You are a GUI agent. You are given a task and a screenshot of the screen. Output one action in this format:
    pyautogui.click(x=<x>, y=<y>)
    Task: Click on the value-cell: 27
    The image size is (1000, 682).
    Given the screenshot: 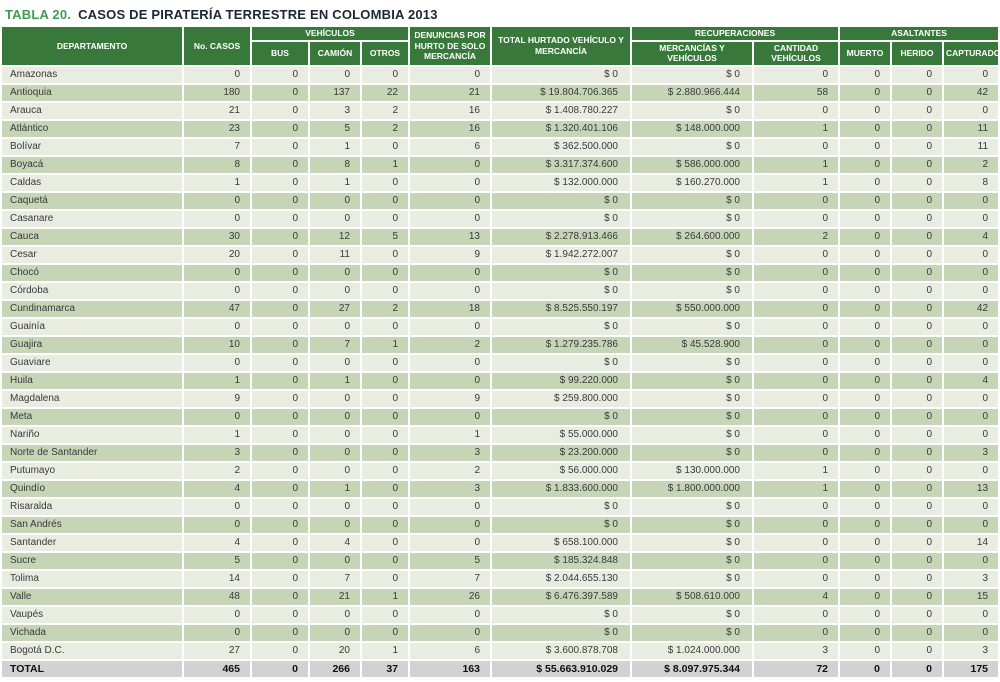 What is the action you would take?
    pyautogui.click(x=217, y=650)
    